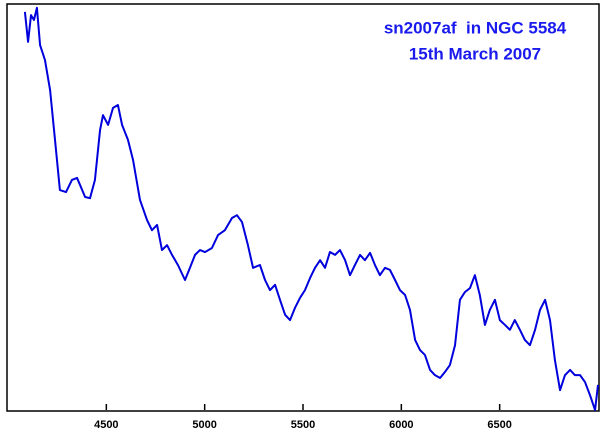 This screenshot has height=438, width=600. Describe the element at coordinates (475, 53) in the screenshot. I see `chart-subtitle: 15th March 2007` at that location.